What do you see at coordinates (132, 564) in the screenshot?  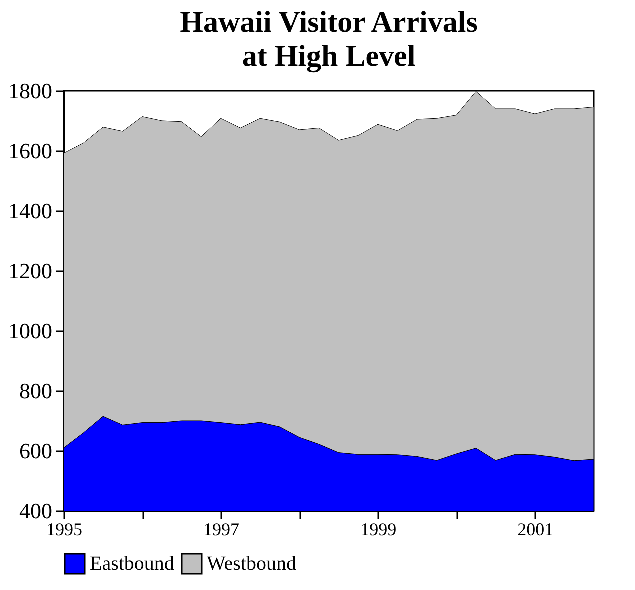 I see `legend-label: Eastbound` at bounding box center [132, 564].